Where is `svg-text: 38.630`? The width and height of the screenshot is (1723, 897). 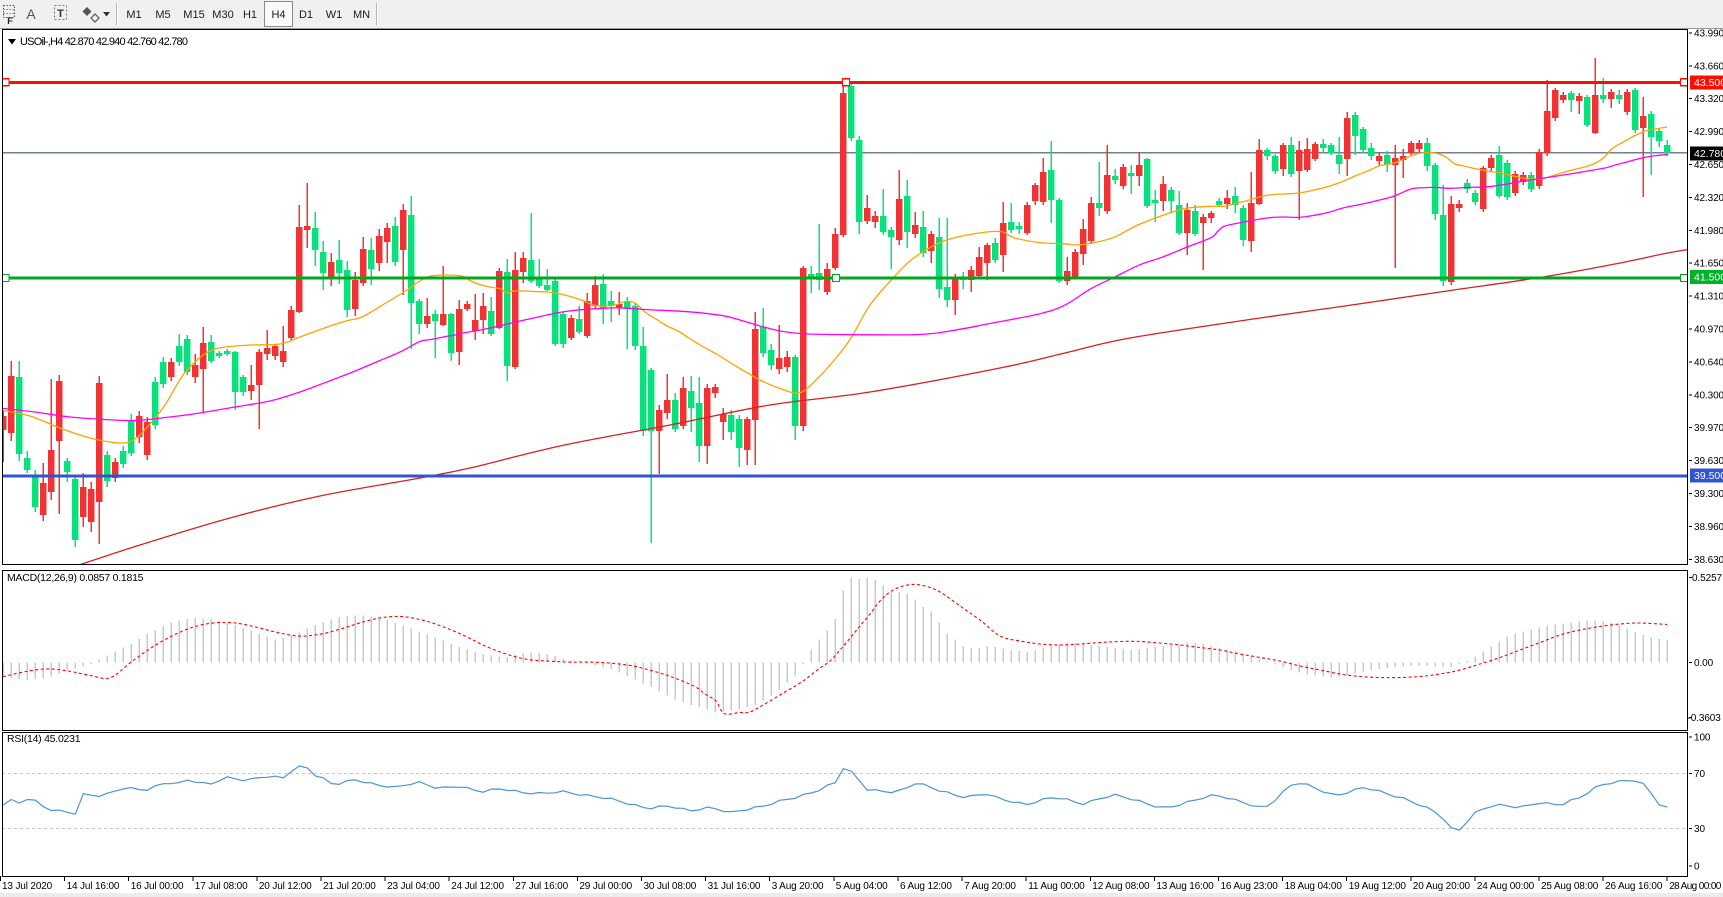
svg-text: 38.630 is located at coordinates (1708, 560).